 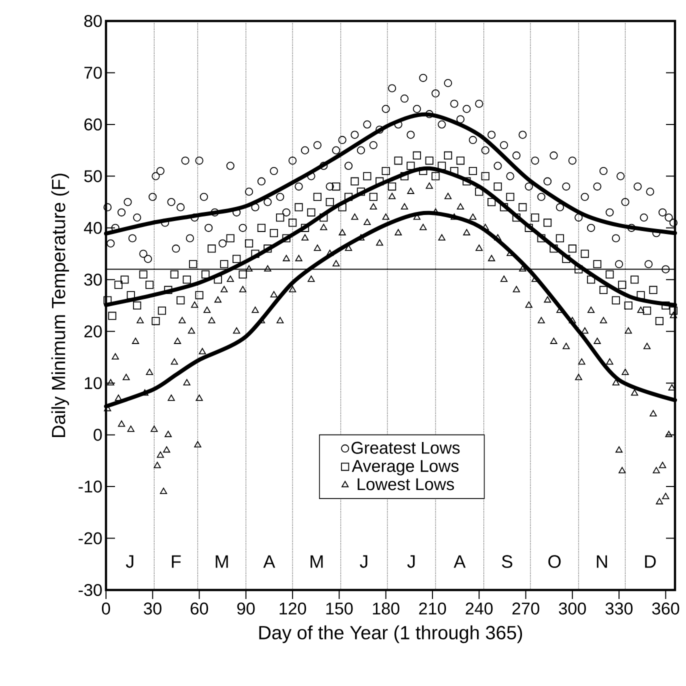 I want to click on annotation: D, so click(x=650, y=561).